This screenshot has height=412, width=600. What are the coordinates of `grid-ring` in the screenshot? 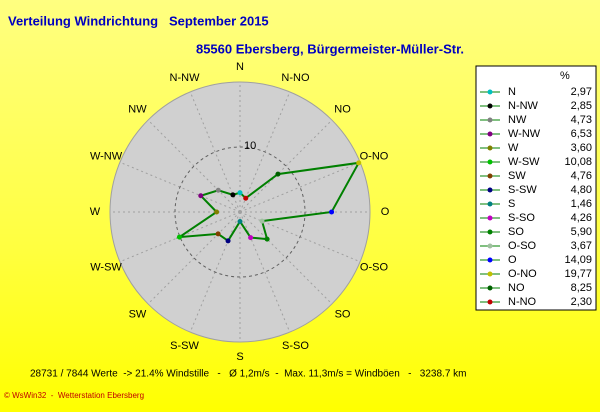 It's located at (240, 212).